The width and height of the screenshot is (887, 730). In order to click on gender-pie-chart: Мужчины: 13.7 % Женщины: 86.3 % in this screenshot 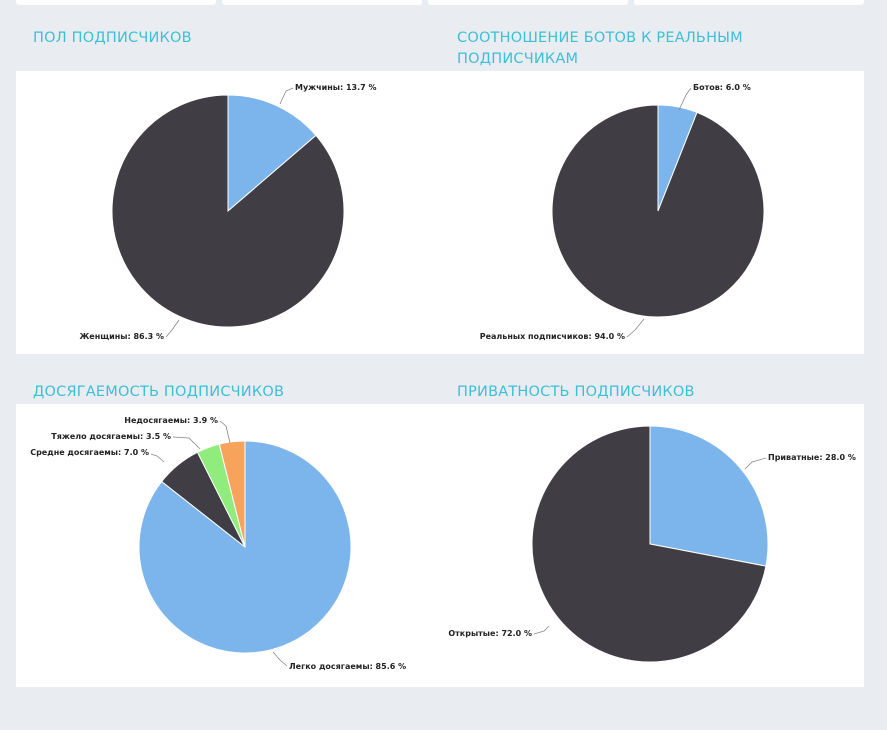, I will do `click(228, 212)`.